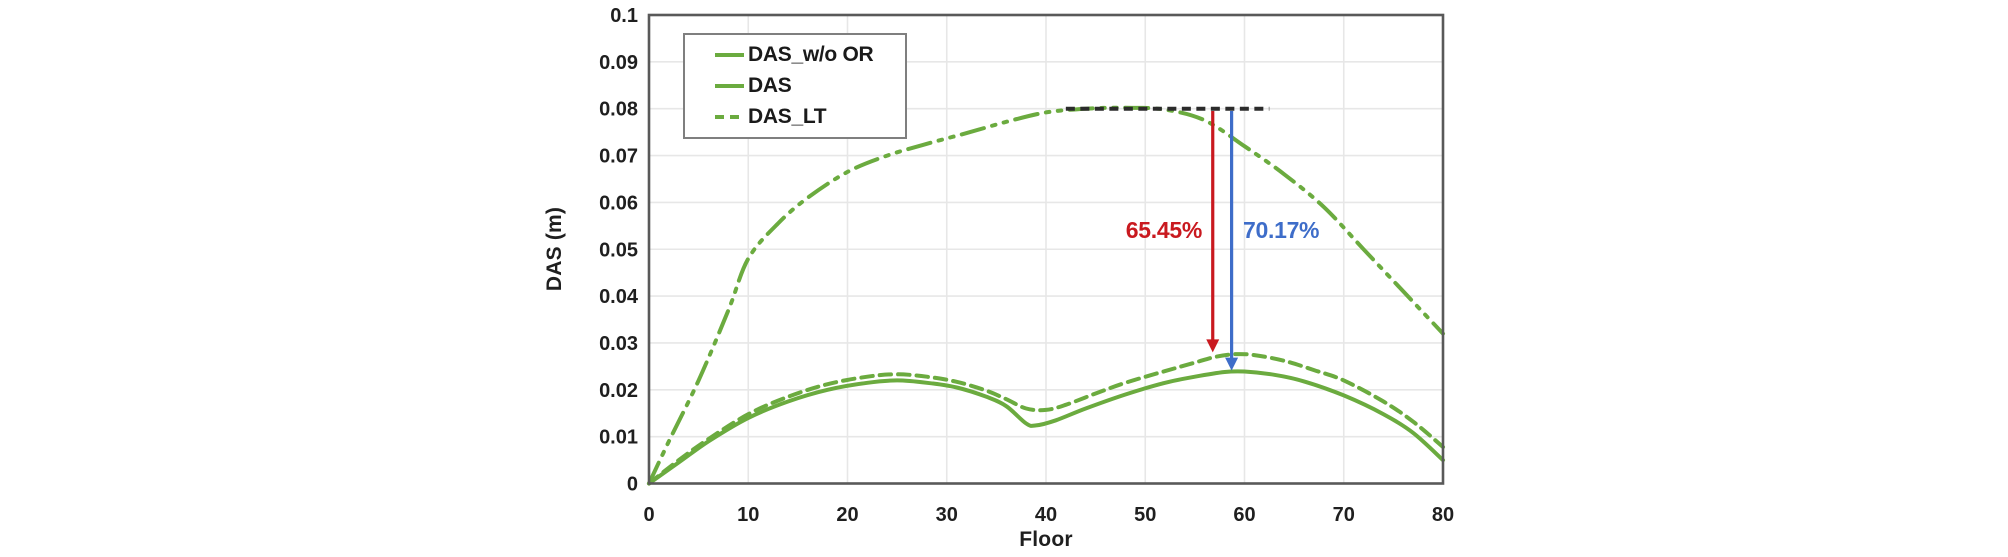 The width and height of the screenshot is (2008, 557). I want to click on annotation-arrowhead-icon-blue, so click(1232, 364).